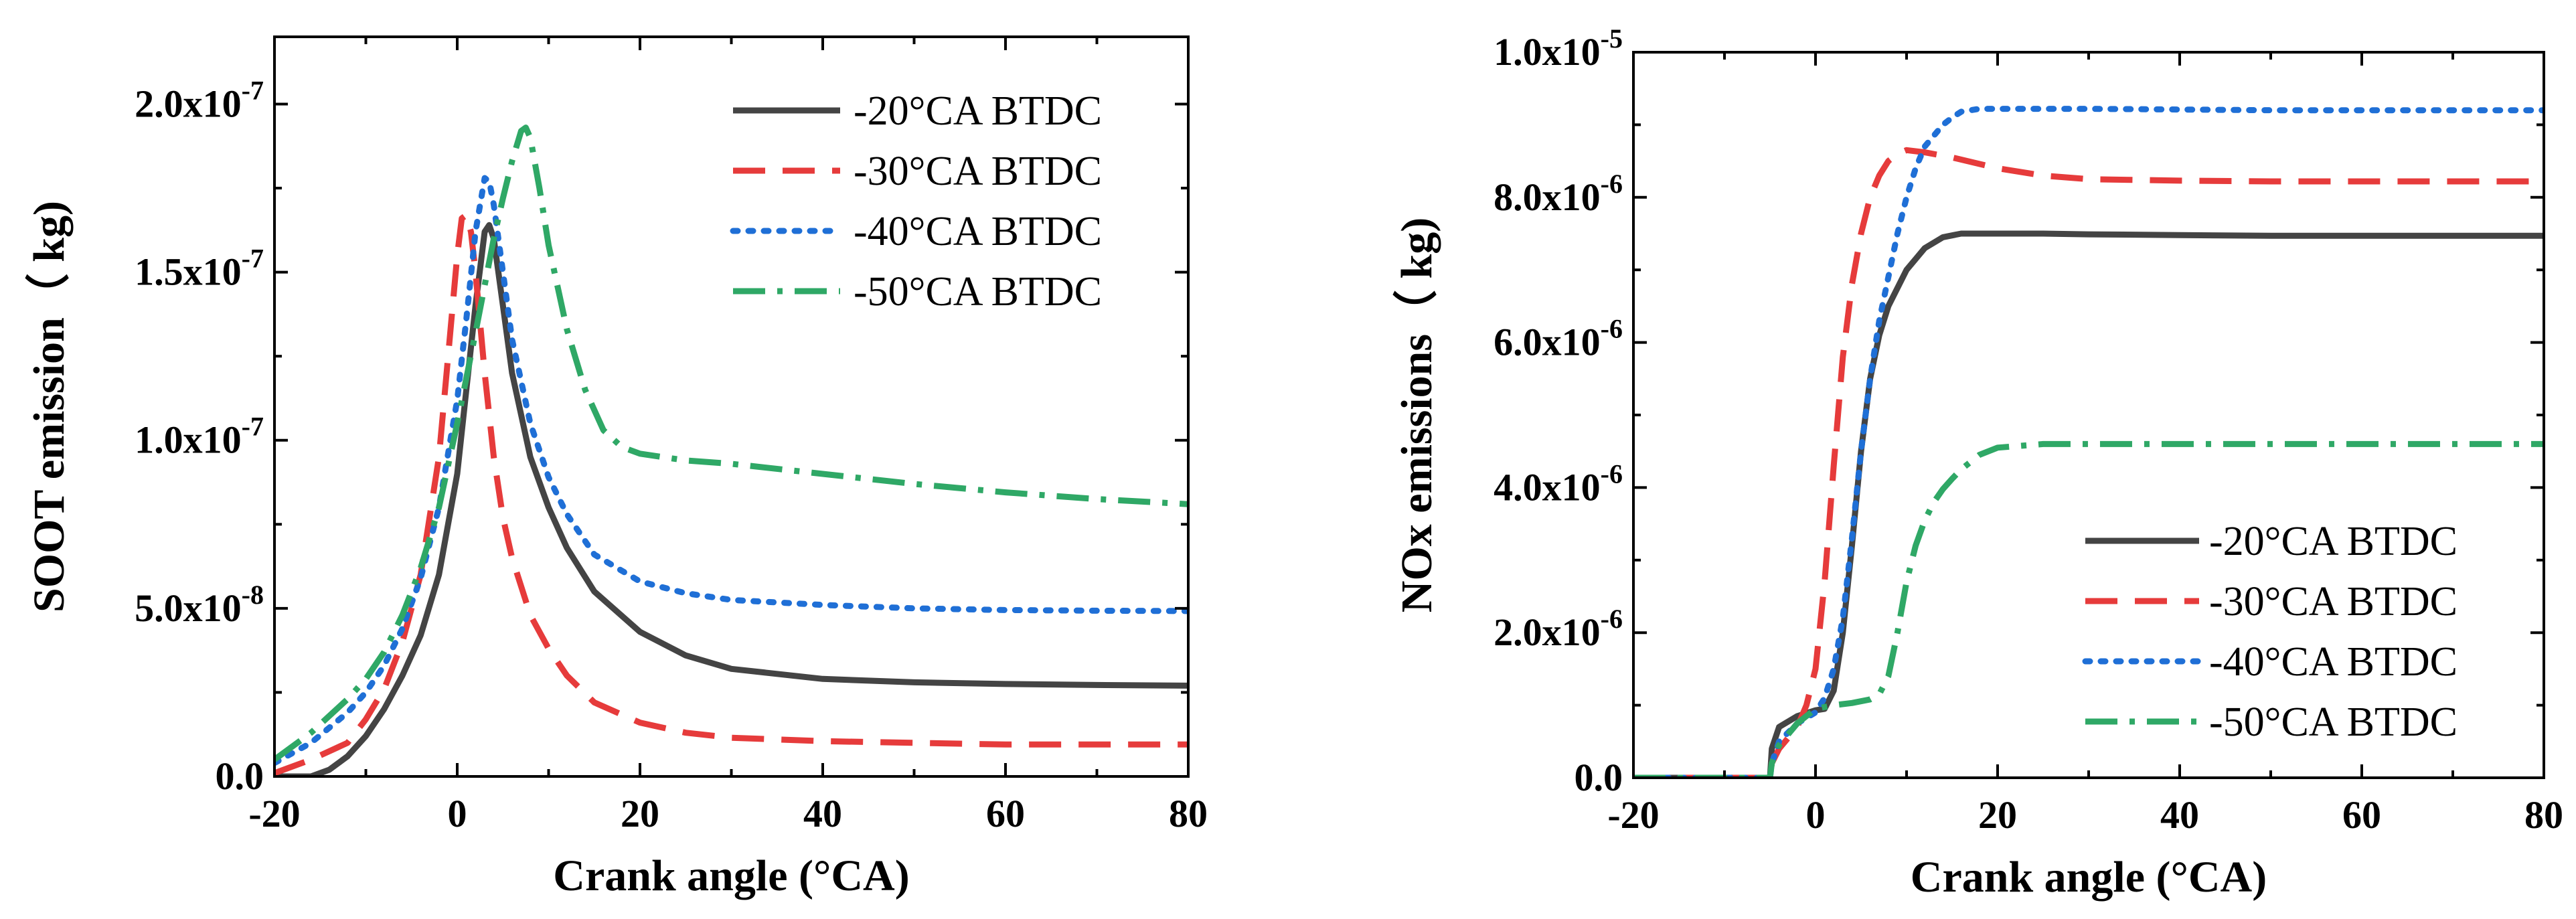 This screenshot has width=2576, height=919. Describe the element at coordinates (1633, 815) in the screenshot. I see `nox-x-tick-label: -20` at that location.